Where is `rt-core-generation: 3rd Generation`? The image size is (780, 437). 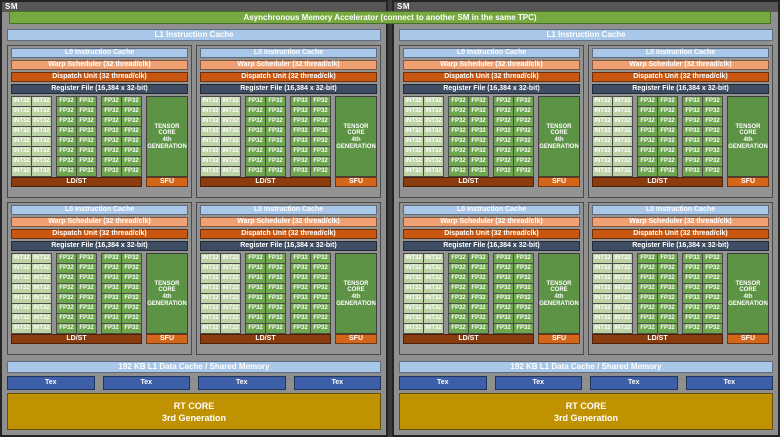 rt-core-generation: 3rd Generation is located at coordinates (193, 417).